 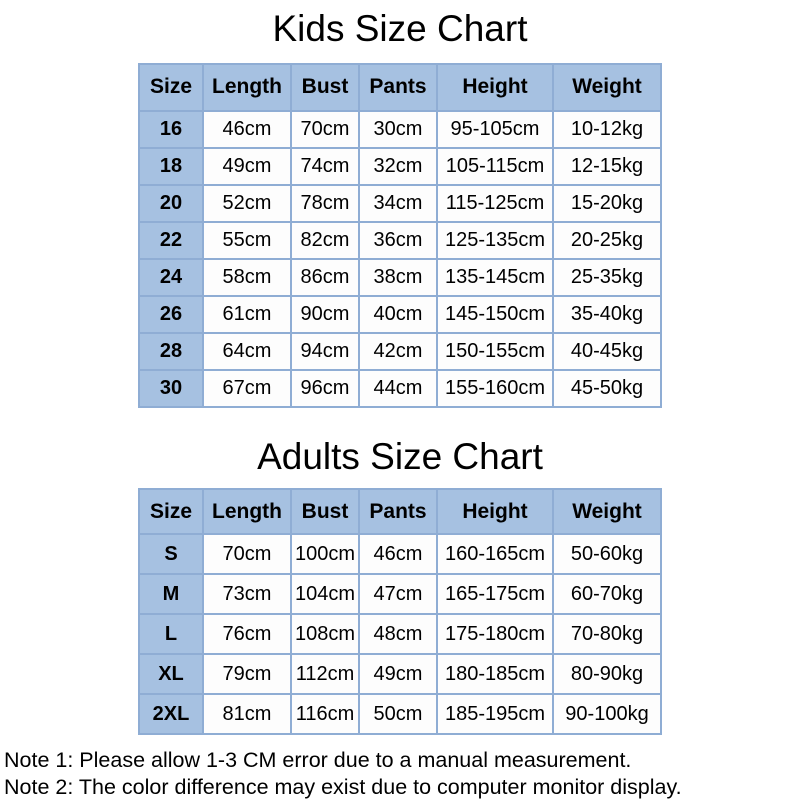 I want to click on table-row: 26 61cm 90cm 40cm 145-150cm 35-40kg, so click(x=400, y=314).